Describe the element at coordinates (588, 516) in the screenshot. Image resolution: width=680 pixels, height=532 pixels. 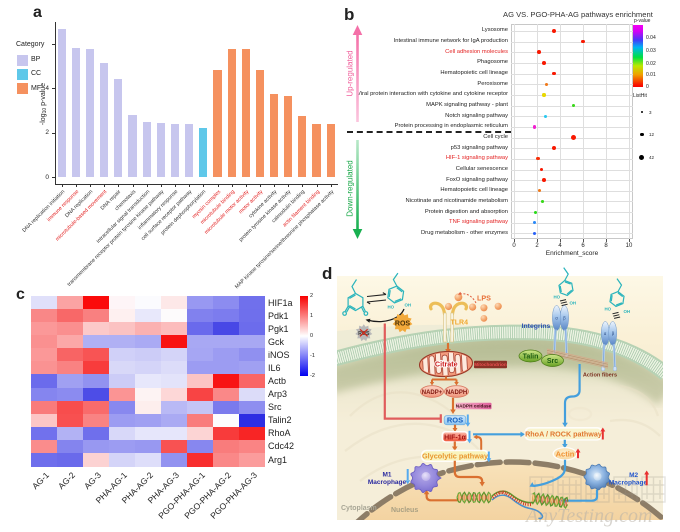
I see `svg-text: AnyTesting.com` at that location.